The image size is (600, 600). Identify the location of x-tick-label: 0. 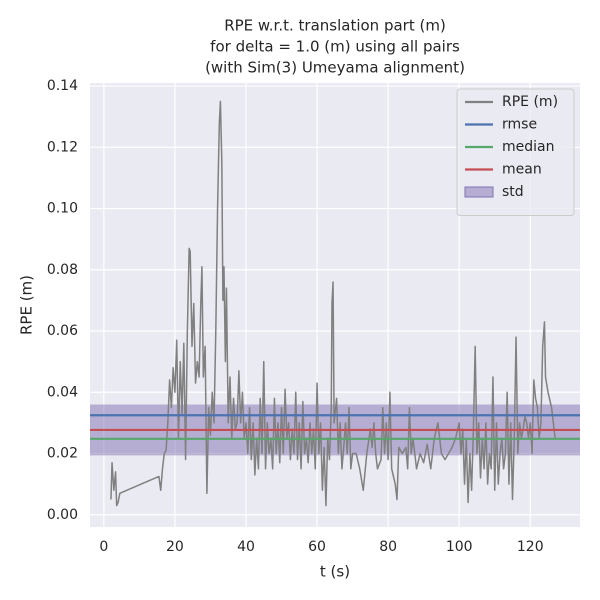
(103, 547).